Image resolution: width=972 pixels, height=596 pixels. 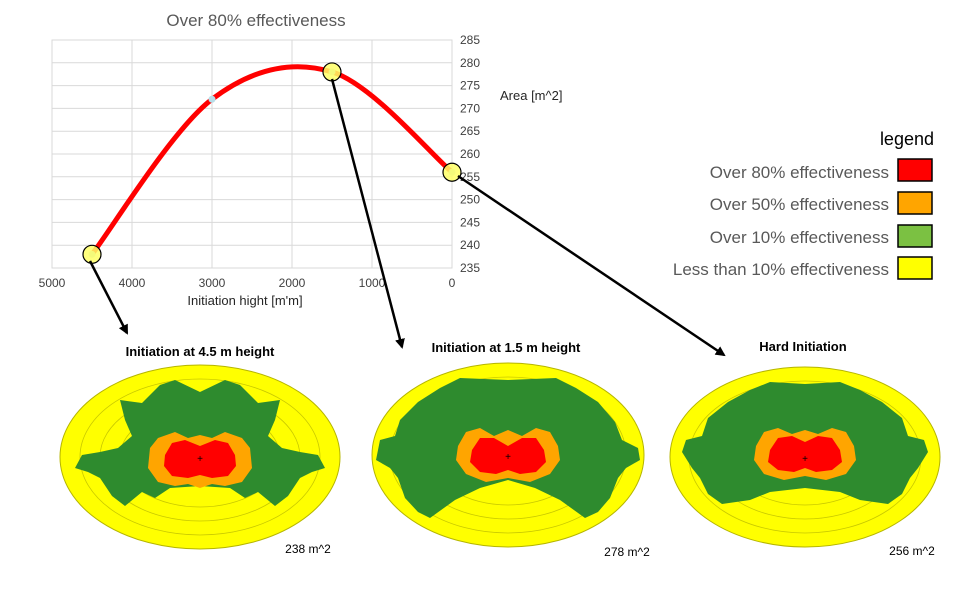 What do you see at coordinates (799, 172) in the screenshot?
I see `legend-label: Over 80% effectiveness` at bounding box center [799, 172].